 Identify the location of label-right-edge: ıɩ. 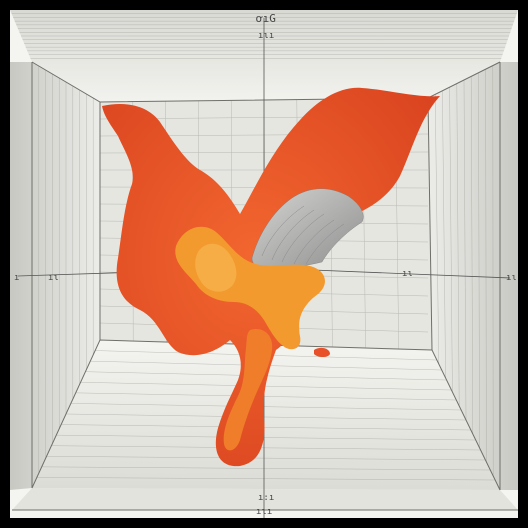
(511, 278).